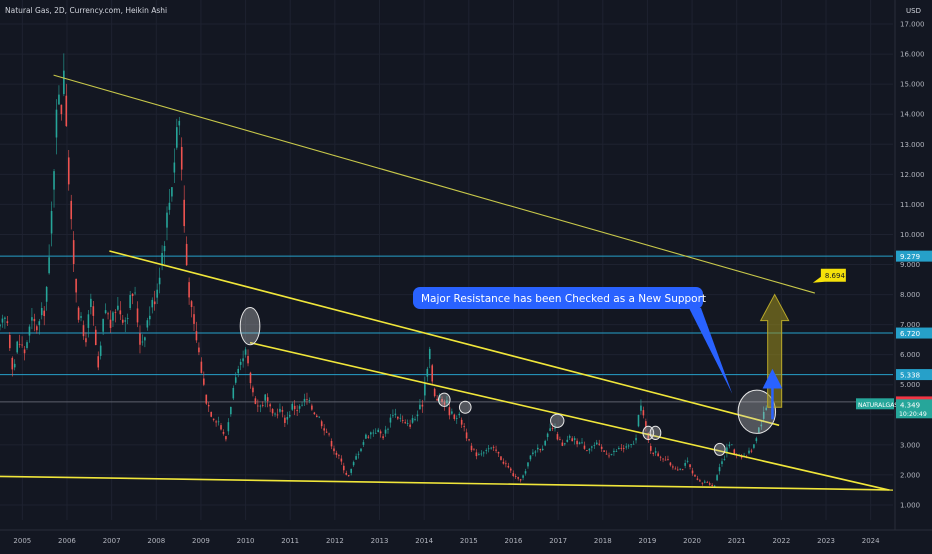 This screenshot has width=932, height=554. I want to click on y-tick-label: 13.000, so click(912, 145).